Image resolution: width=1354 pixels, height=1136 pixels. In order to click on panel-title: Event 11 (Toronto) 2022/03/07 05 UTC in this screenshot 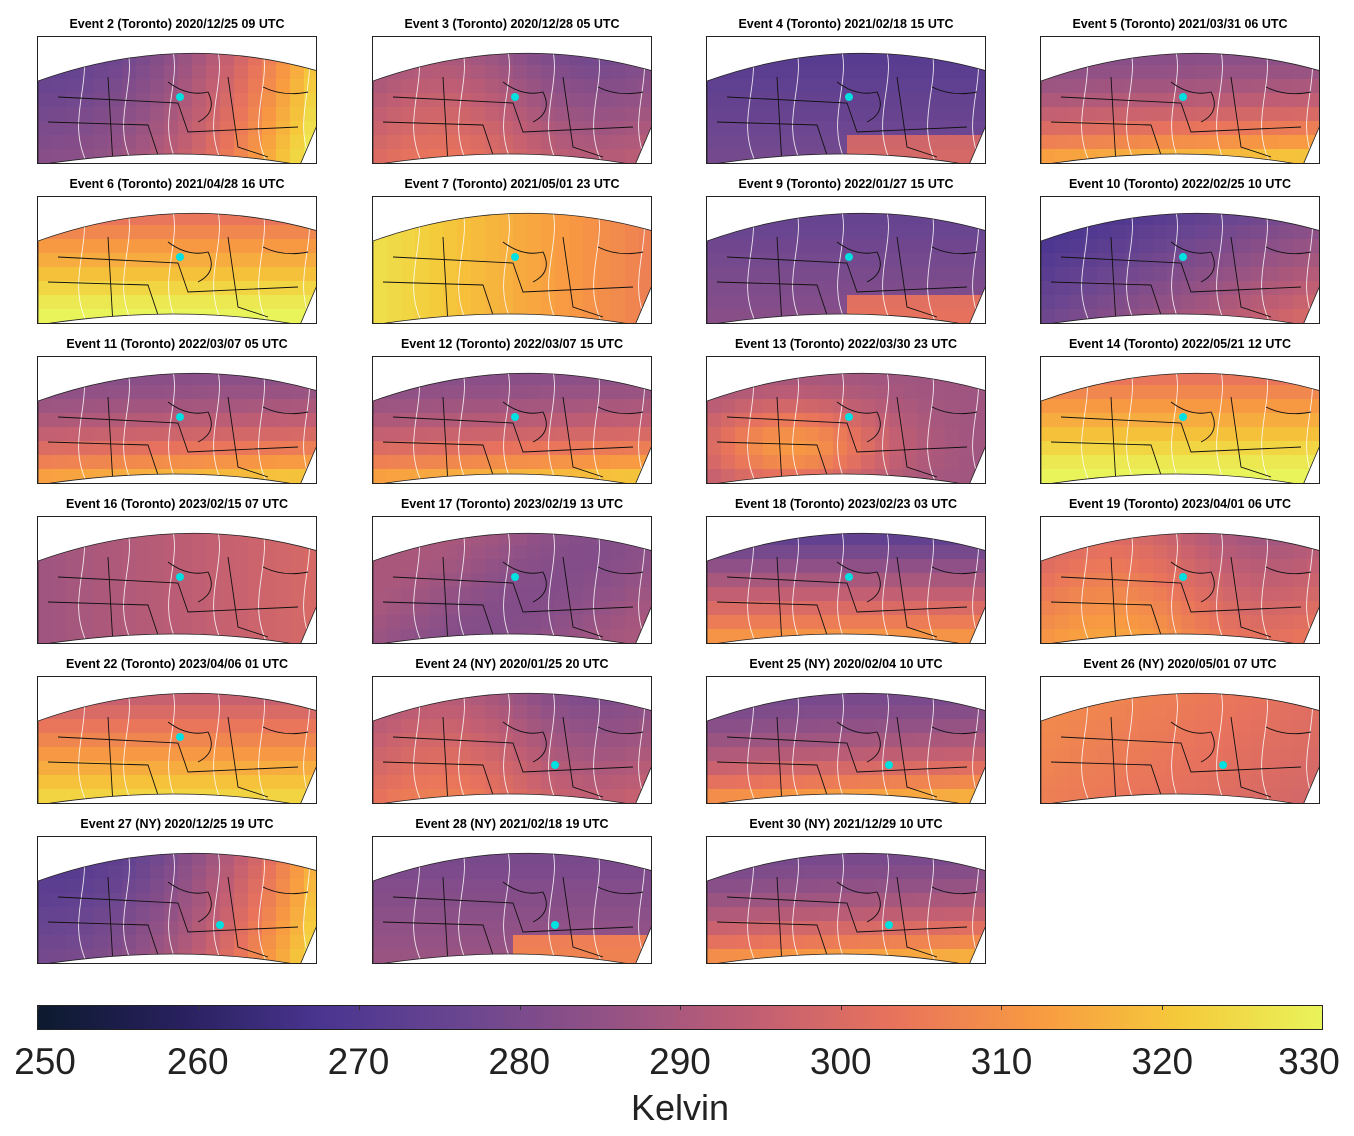, I will do `click(177, 344)`.